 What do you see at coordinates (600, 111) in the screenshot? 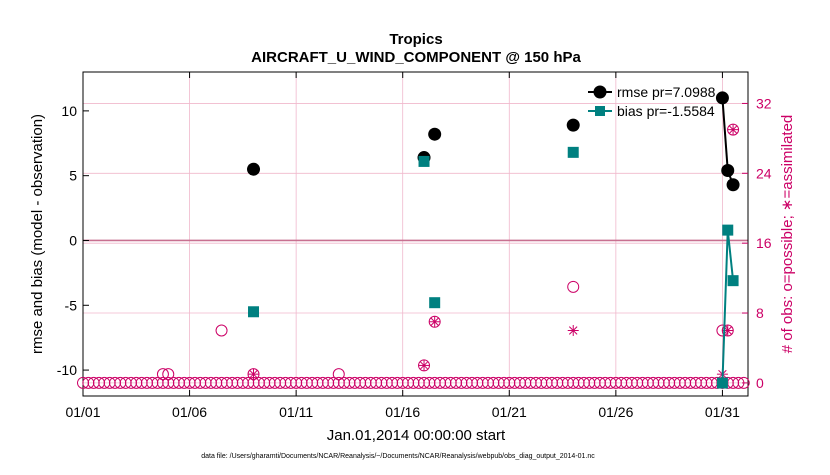
I see `legend-bias-marker` at bounding box center [600, 111].